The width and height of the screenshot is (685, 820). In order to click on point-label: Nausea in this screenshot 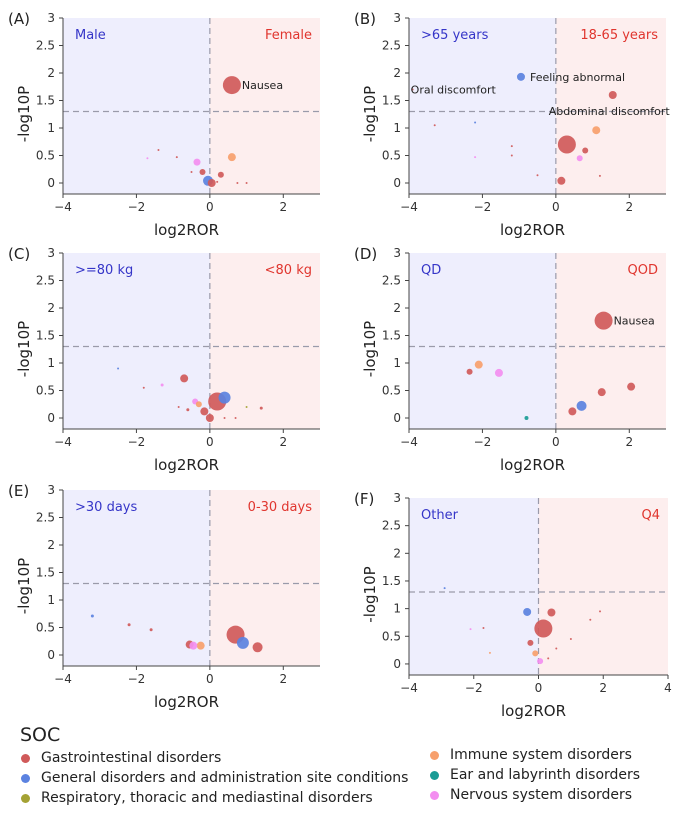, I will do `click(634, 321)`.